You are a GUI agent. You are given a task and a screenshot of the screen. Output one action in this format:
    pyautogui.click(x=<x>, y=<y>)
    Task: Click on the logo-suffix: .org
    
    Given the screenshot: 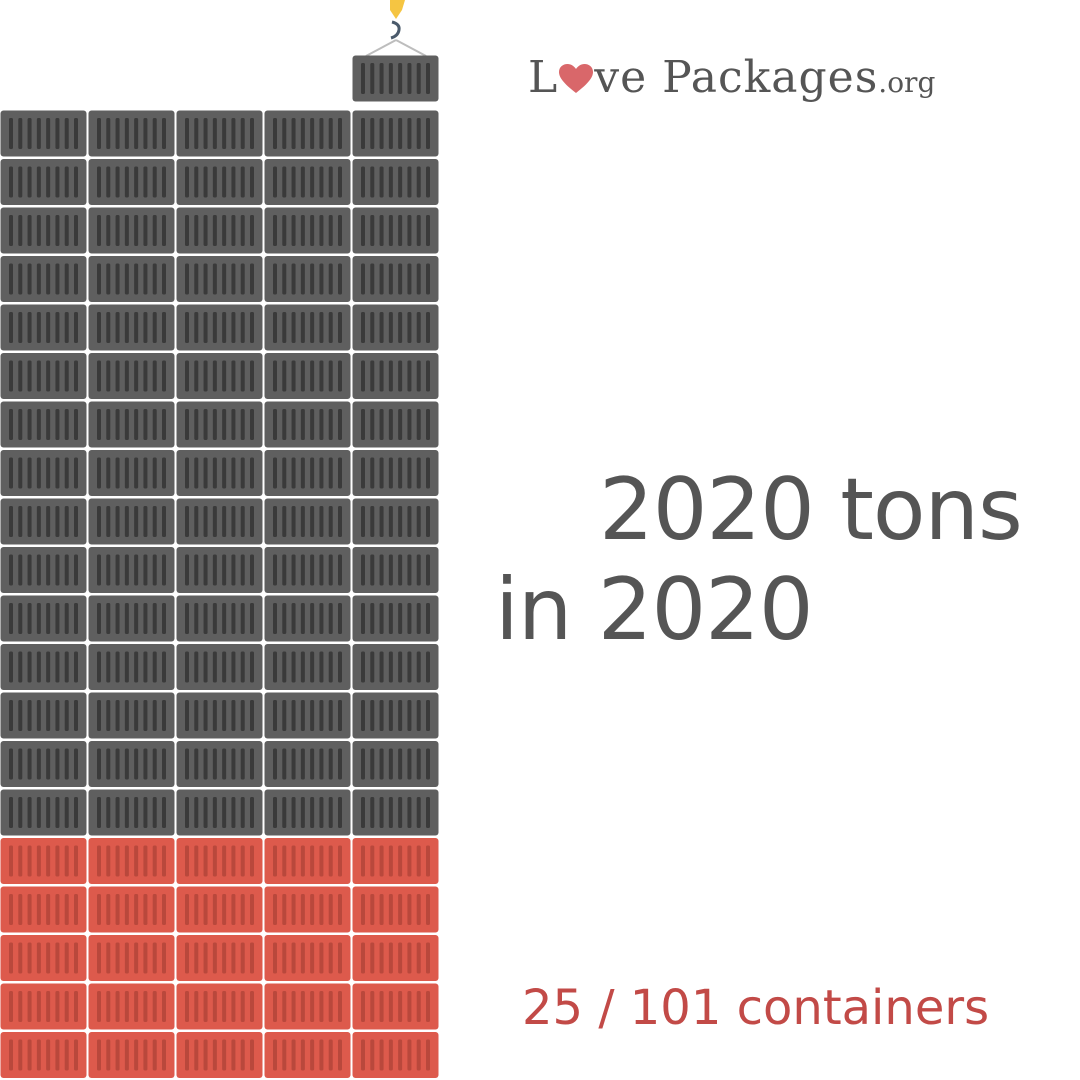 What is the action you would take?
    pyautogui.click(x=907, y=82)
    